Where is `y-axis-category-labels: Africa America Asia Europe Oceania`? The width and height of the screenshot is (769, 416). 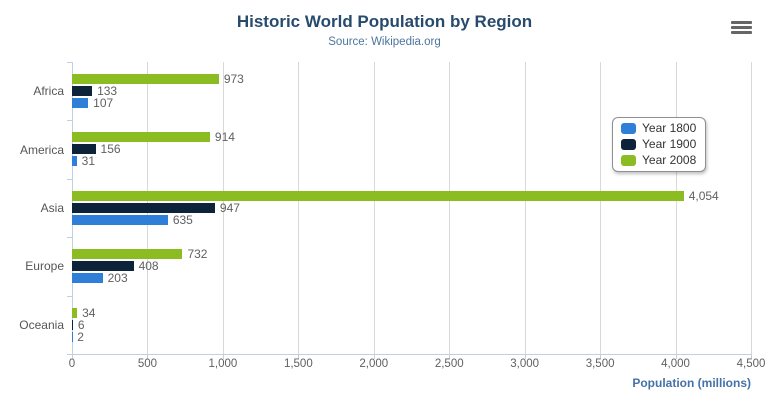 y-axis-category-labels: Africa America Asia Europe Oceania is located at coordinates (32, 208).